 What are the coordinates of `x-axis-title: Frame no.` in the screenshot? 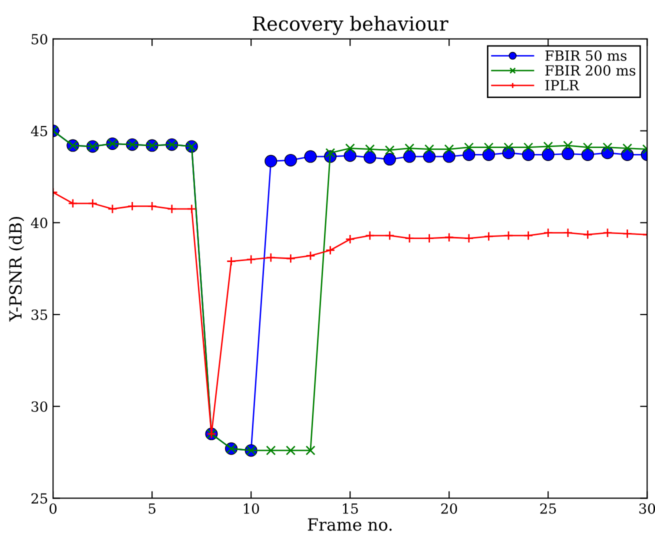 It's located at (350, 524).